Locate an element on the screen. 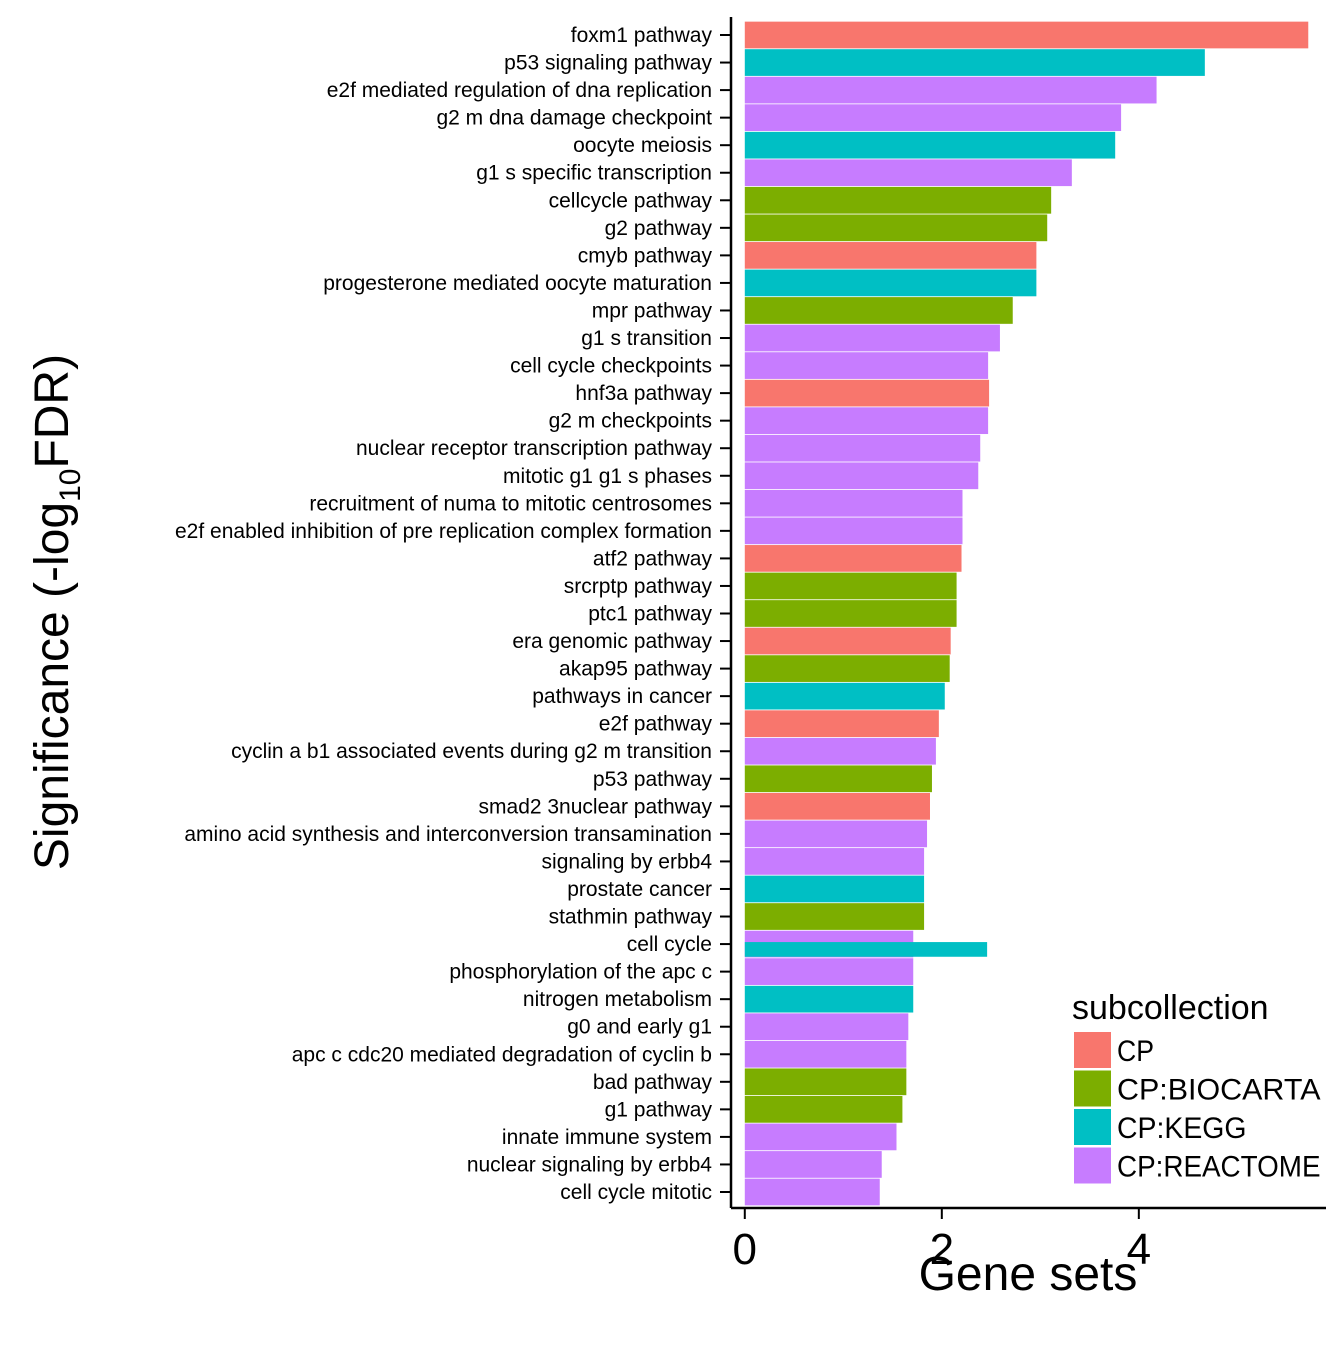 Image resolution: width=1344 pixels, height=1349 pixels. category-label: srcrptp pathway is located at coordinates (638, 586).